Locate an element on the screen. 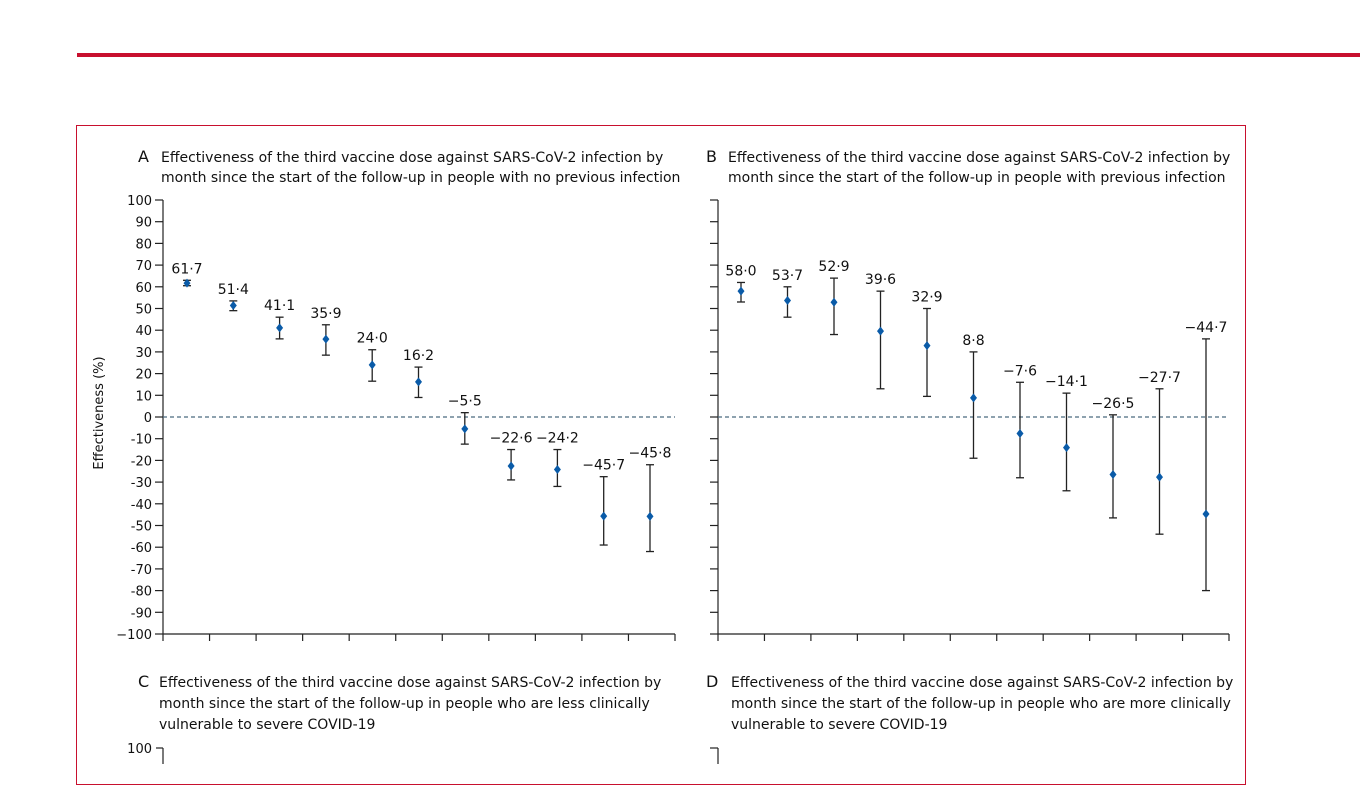 This screenshot has width=1360, height=785. panel-a-ytick-label: -60 is located at coordinates (141, 548).